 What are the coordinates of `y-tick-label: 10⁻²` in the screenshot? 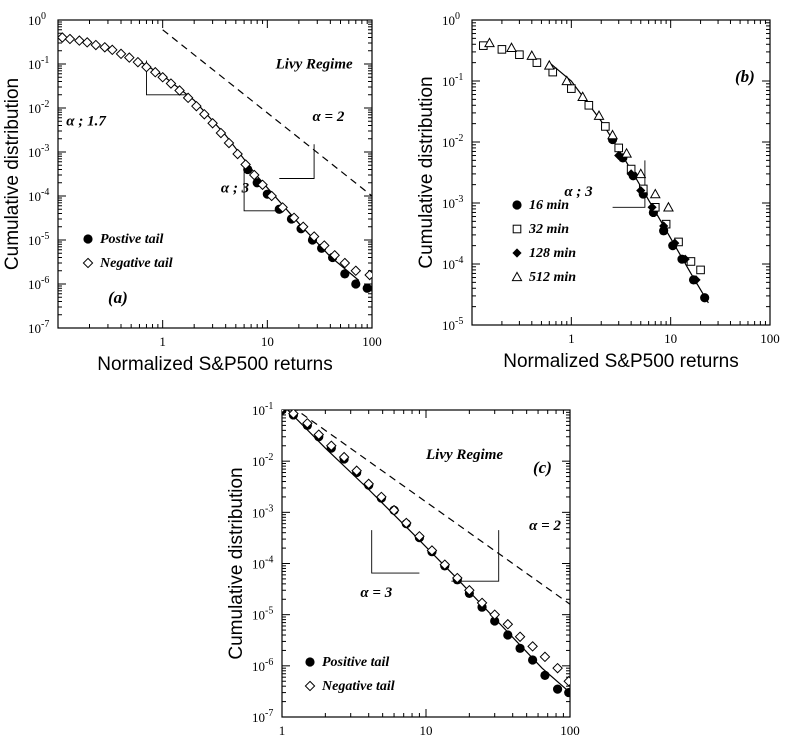 It's located at (452, 141).